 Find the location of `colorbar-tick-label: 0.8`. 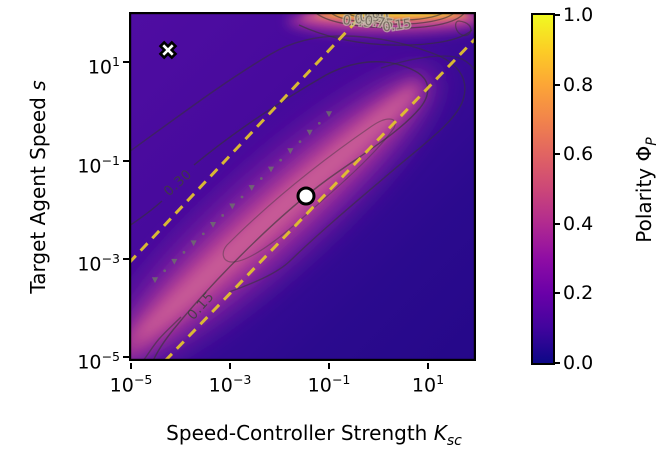

colorbar-tick-label: 0.8 is located at coordinates (578, 85).